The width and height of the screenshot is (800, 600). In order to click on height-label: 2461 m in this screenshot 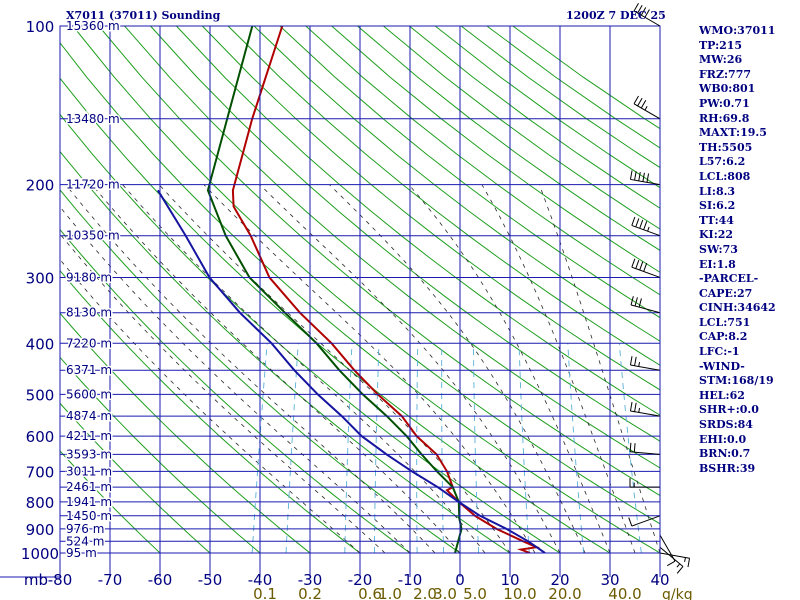, I will do `click(89, 487)`.